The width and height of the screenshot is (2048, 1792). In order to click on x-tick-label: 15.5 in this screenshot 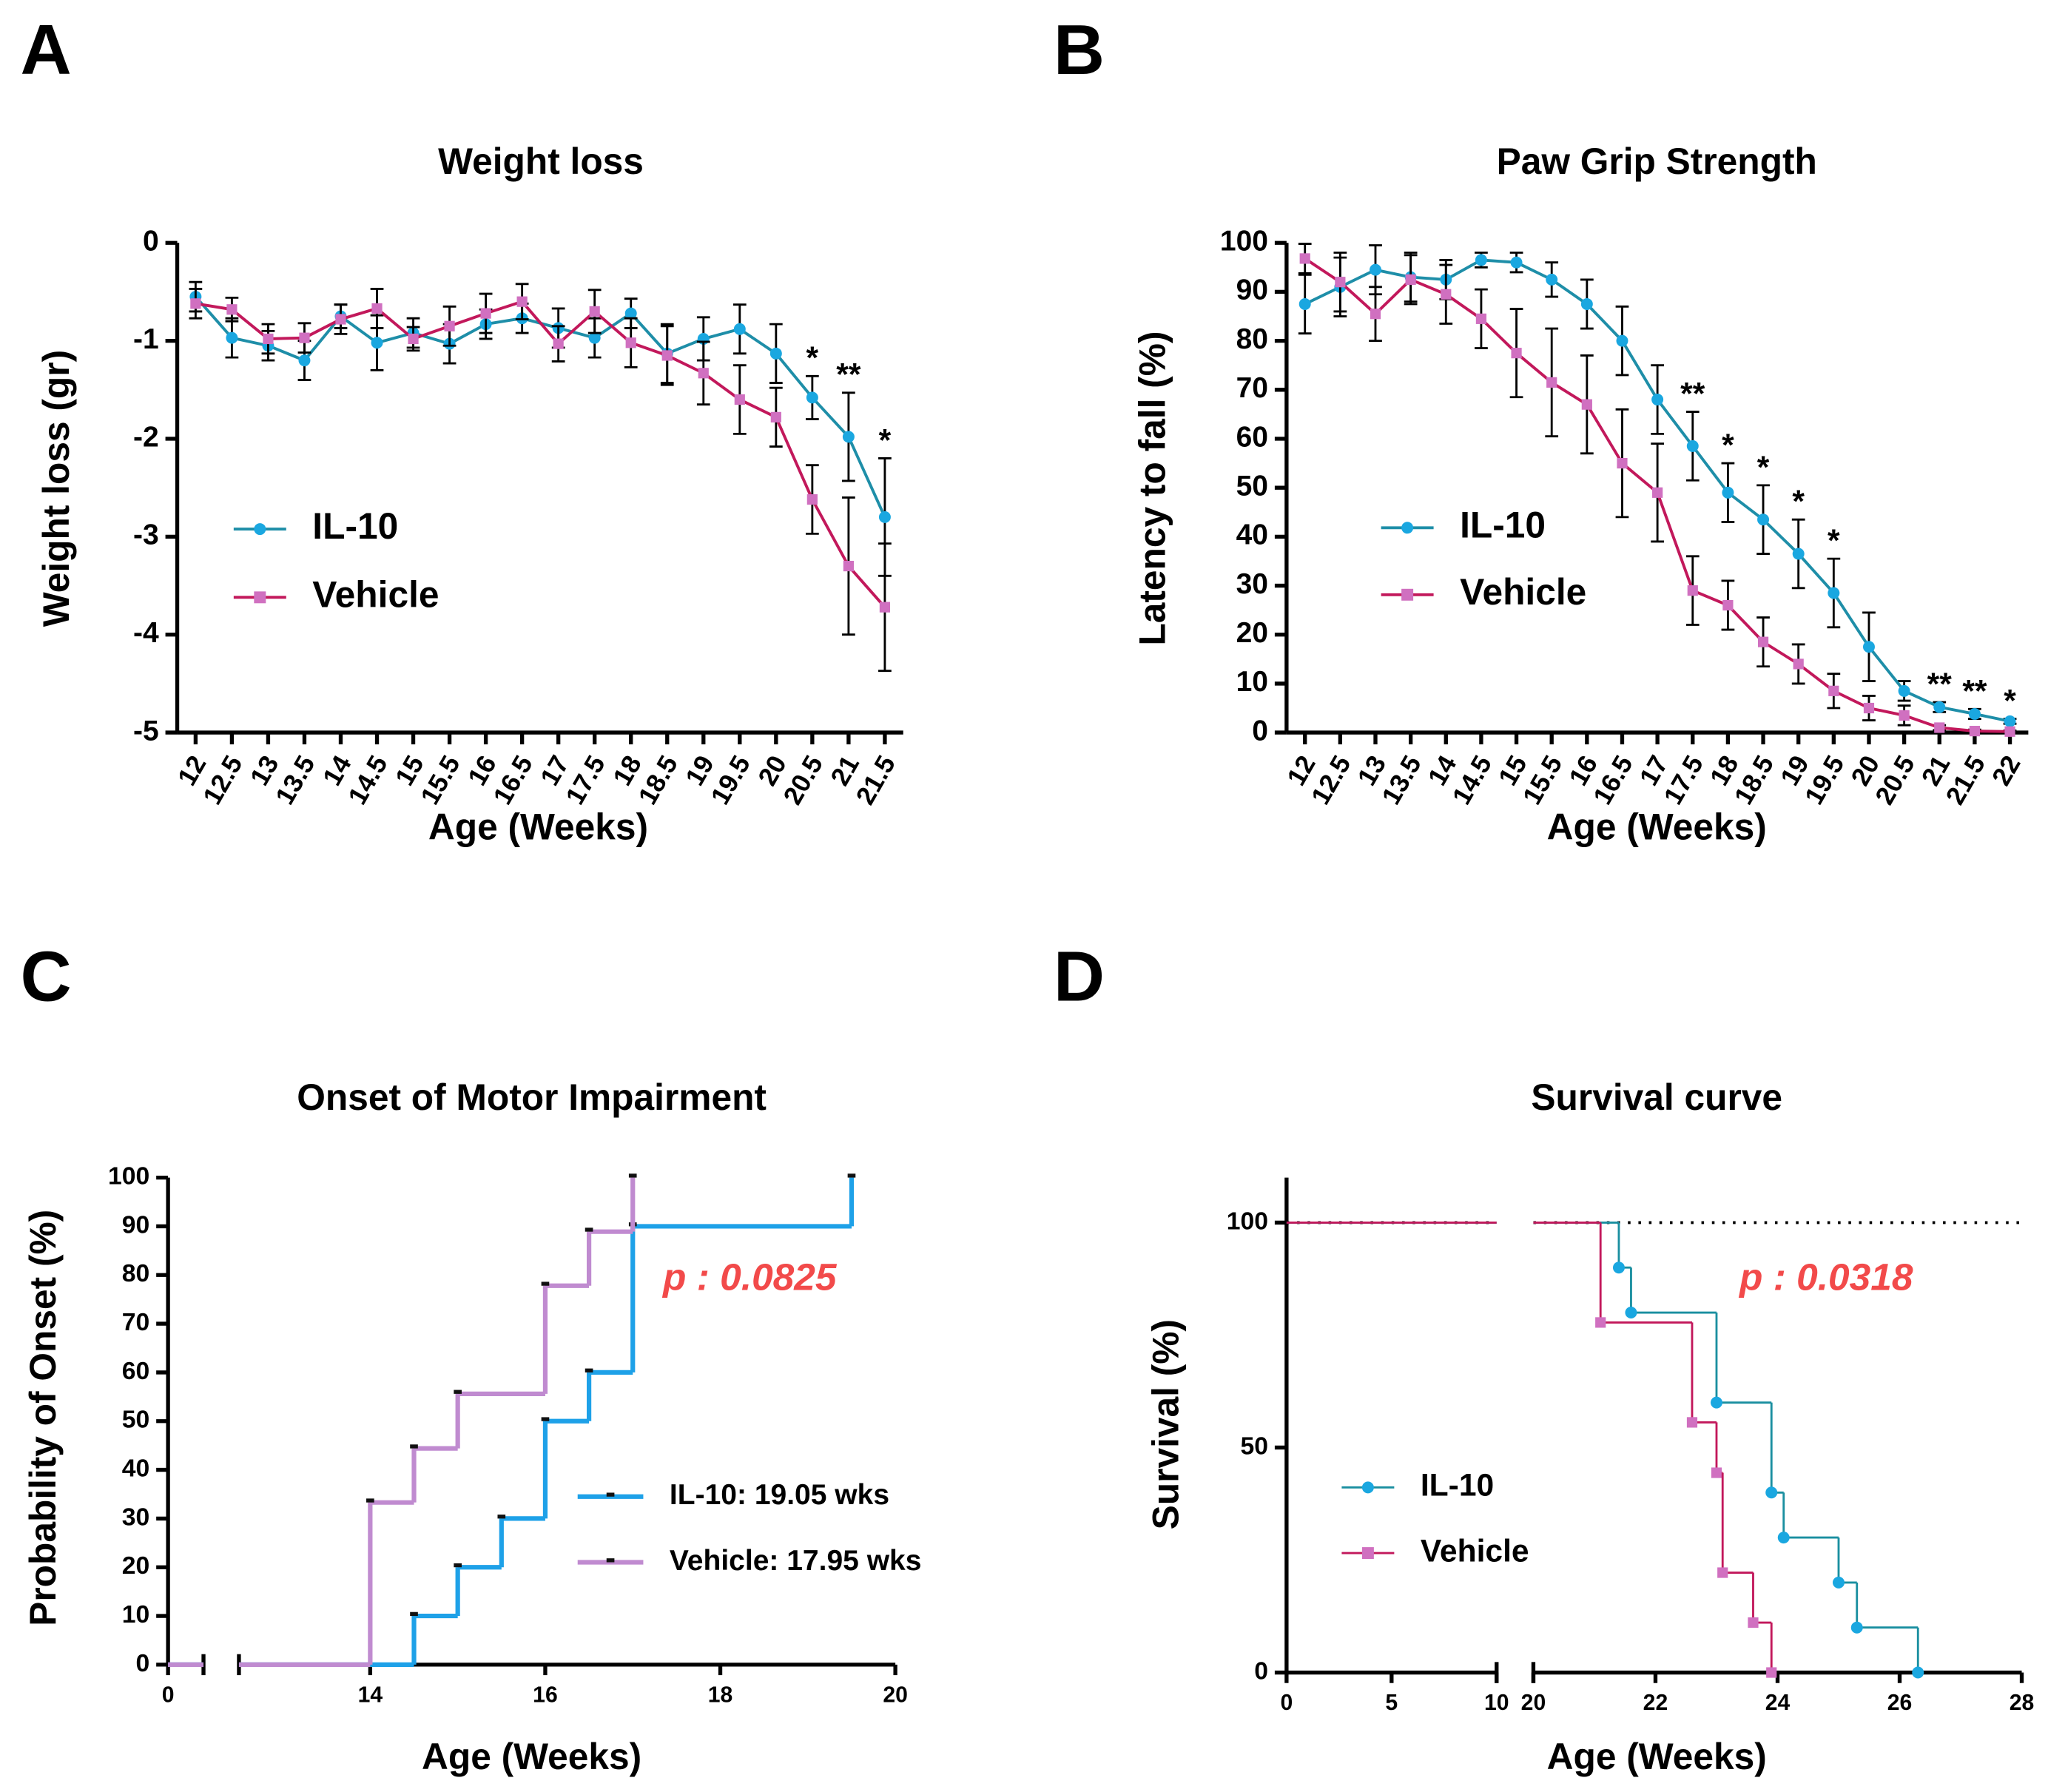, I will do `click(440, 779)`.